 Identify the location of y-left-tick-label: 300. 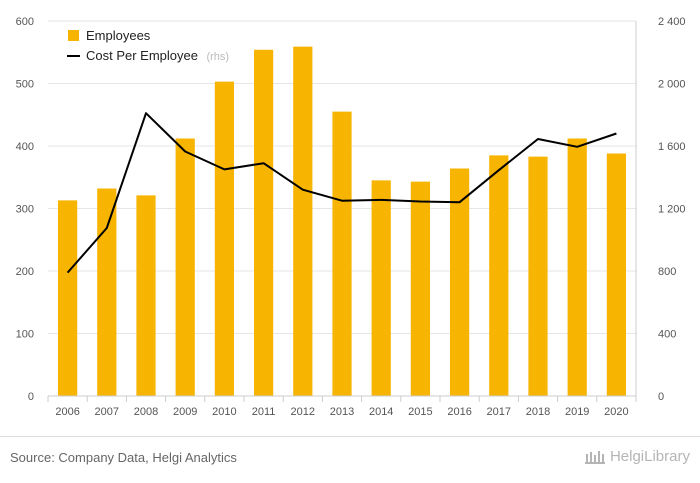
(25, 210).